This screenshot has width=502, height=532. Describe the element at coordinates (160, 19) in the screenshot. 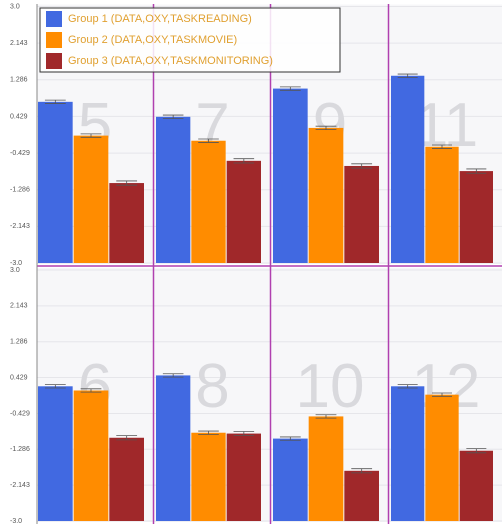

I see `legend-label: Group 1 (DATA,OXY,TASKREADING)` at that location.